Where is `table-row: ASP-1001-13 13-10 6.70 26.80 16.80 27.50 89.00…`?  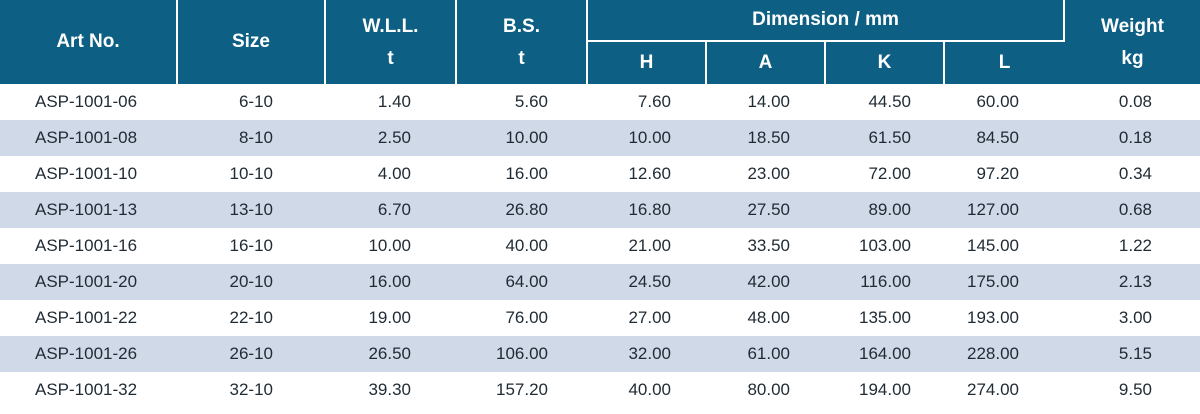 table-row: ASP-1001-13 13-10 6.70 26.80 16.80 27.50 89.00… is located at coordinates (600, 210).